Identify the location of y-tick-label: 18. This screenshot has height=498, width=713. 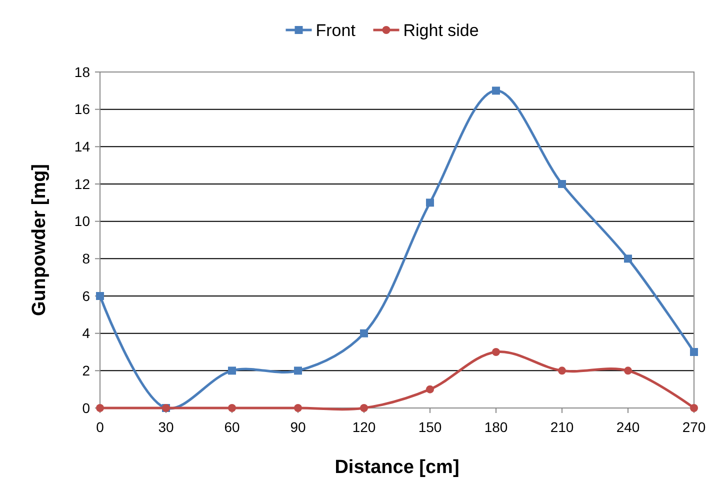
(82, 72).